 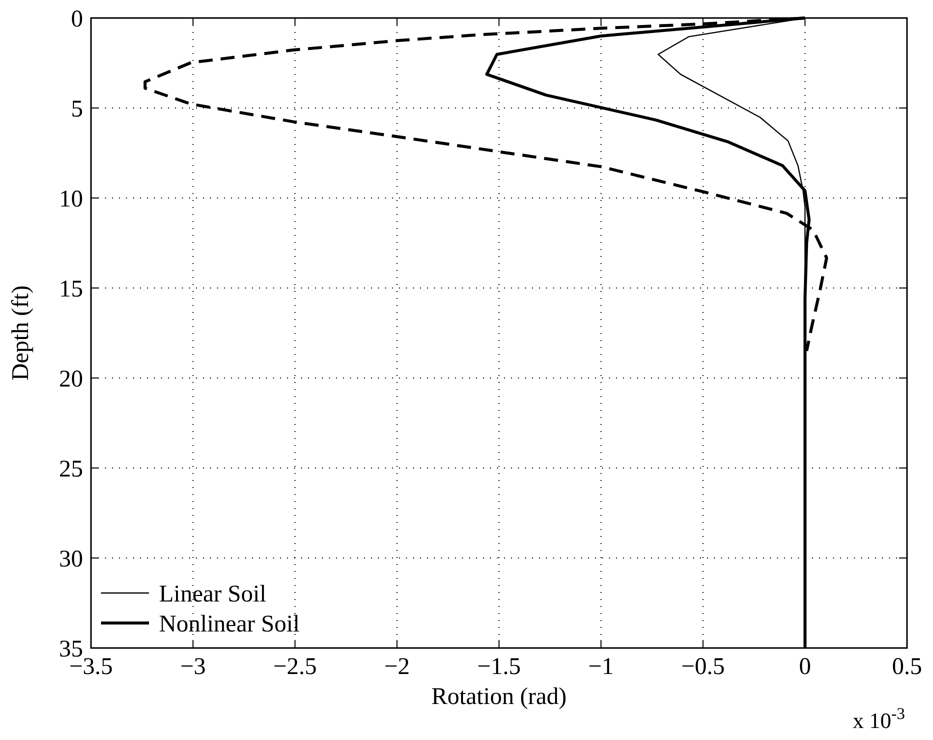 I want to click on x-tick-label: 0, so click(x=805, y=667).